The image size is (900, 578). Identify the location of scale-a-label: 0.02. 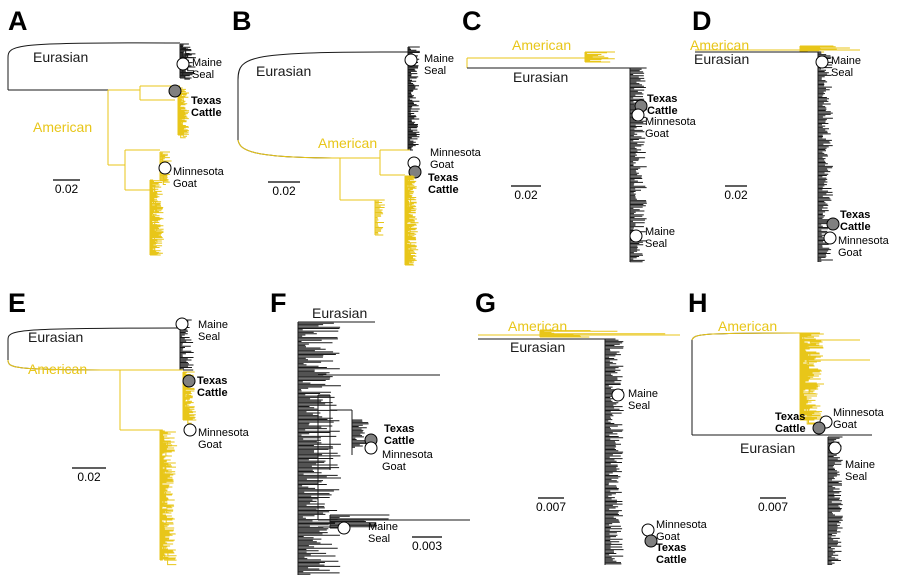
(67, 189).